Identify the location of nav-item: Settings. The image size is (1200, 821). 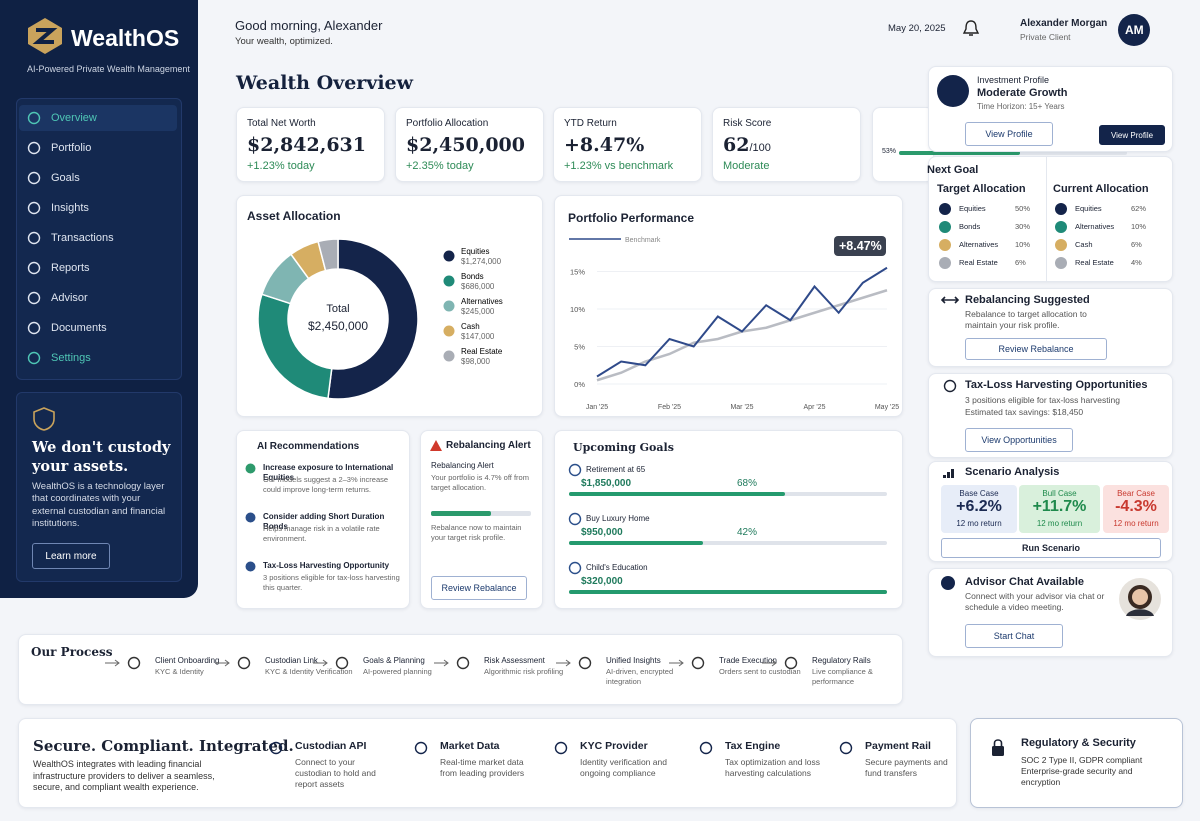
(71, 358).